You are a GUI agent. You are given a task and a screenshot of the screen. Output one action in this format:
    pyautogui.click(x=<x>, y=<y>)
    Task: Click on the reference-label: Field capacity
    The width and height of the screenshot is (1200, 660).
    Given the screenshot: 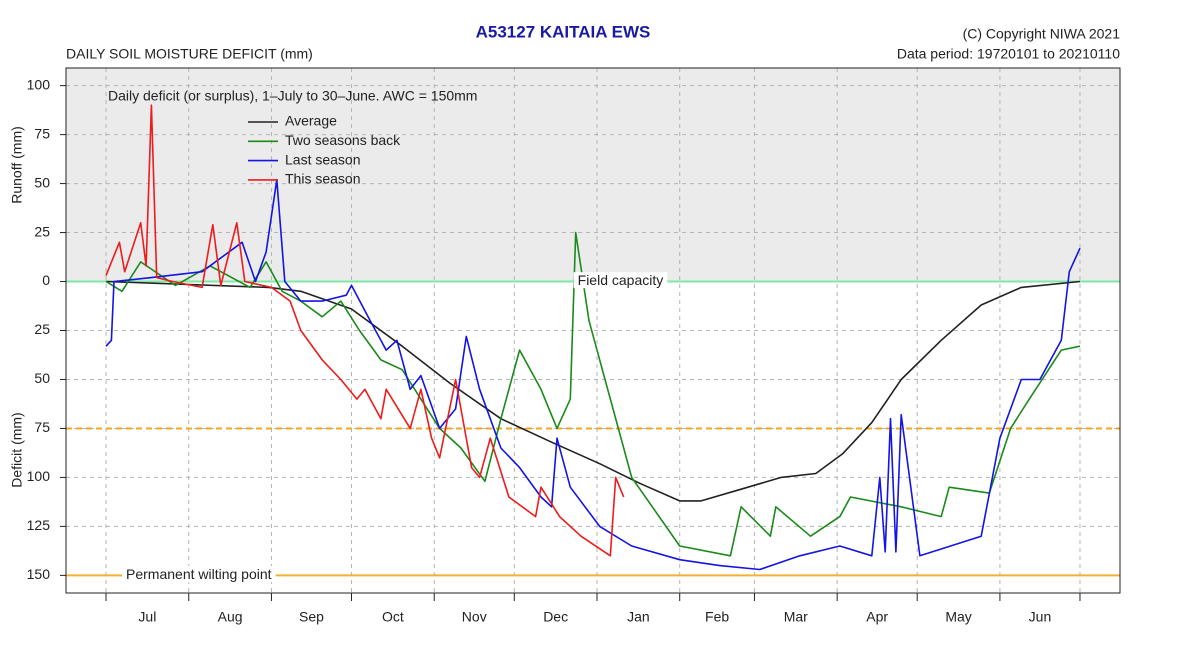 What is the action you would take?
    pyautogui.click(x=621, y=280)
    